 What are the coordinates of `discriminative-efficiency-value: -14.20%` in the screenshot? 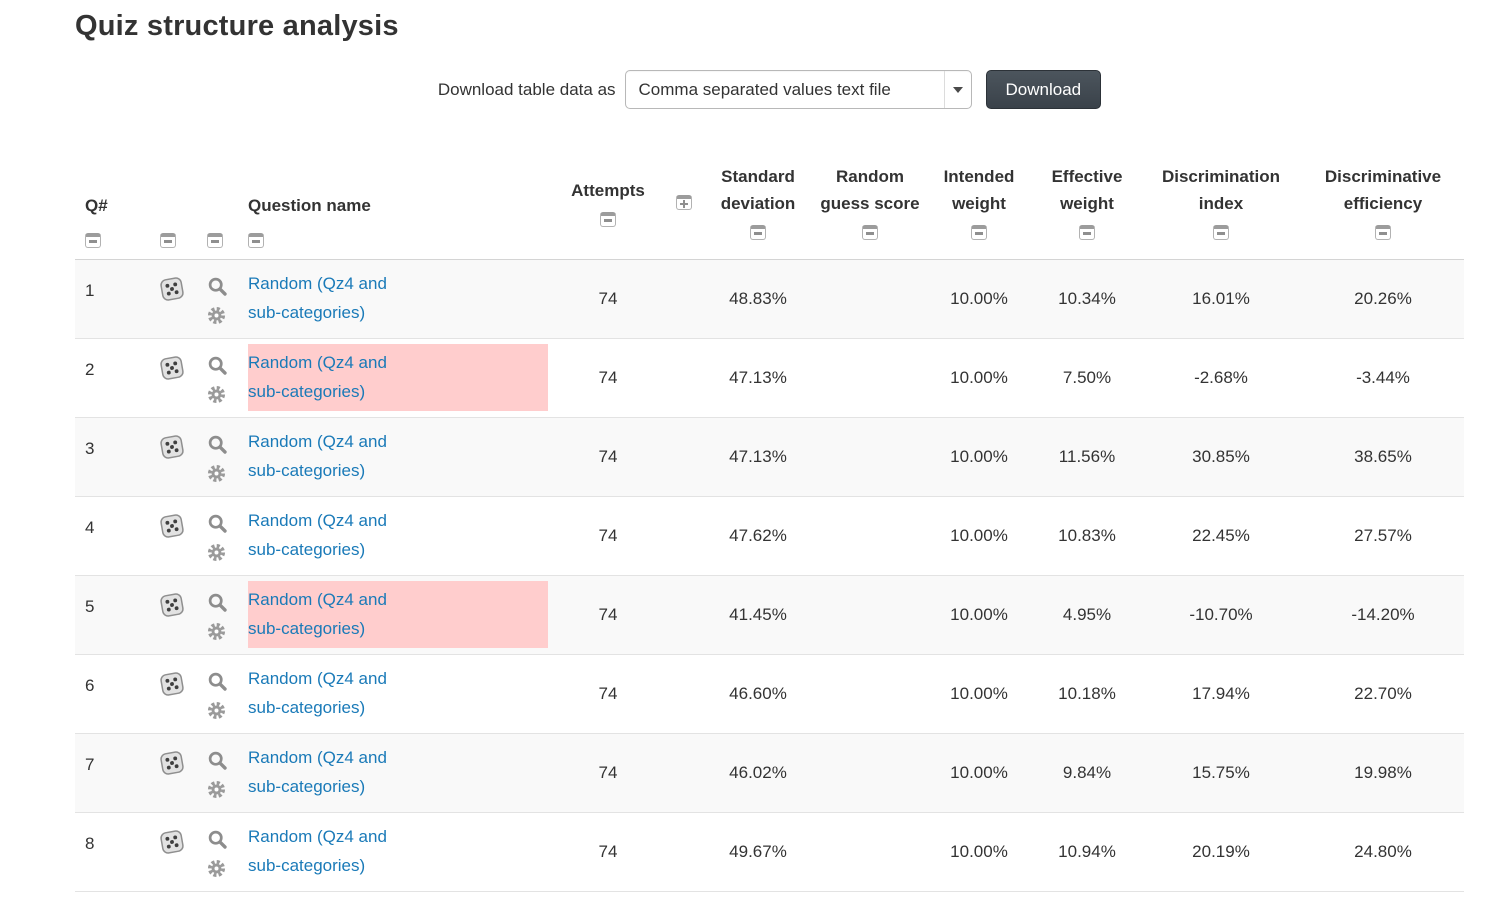 It's located at (1383, 615).